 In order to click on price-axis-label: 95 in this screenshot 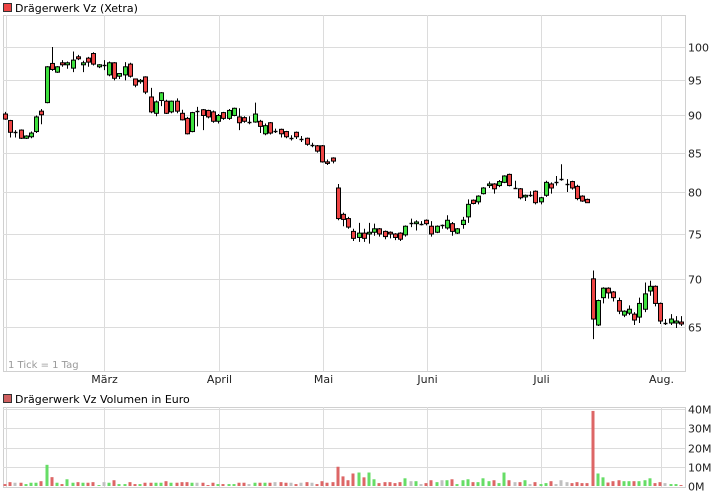, I will do `click(695, 81)`.